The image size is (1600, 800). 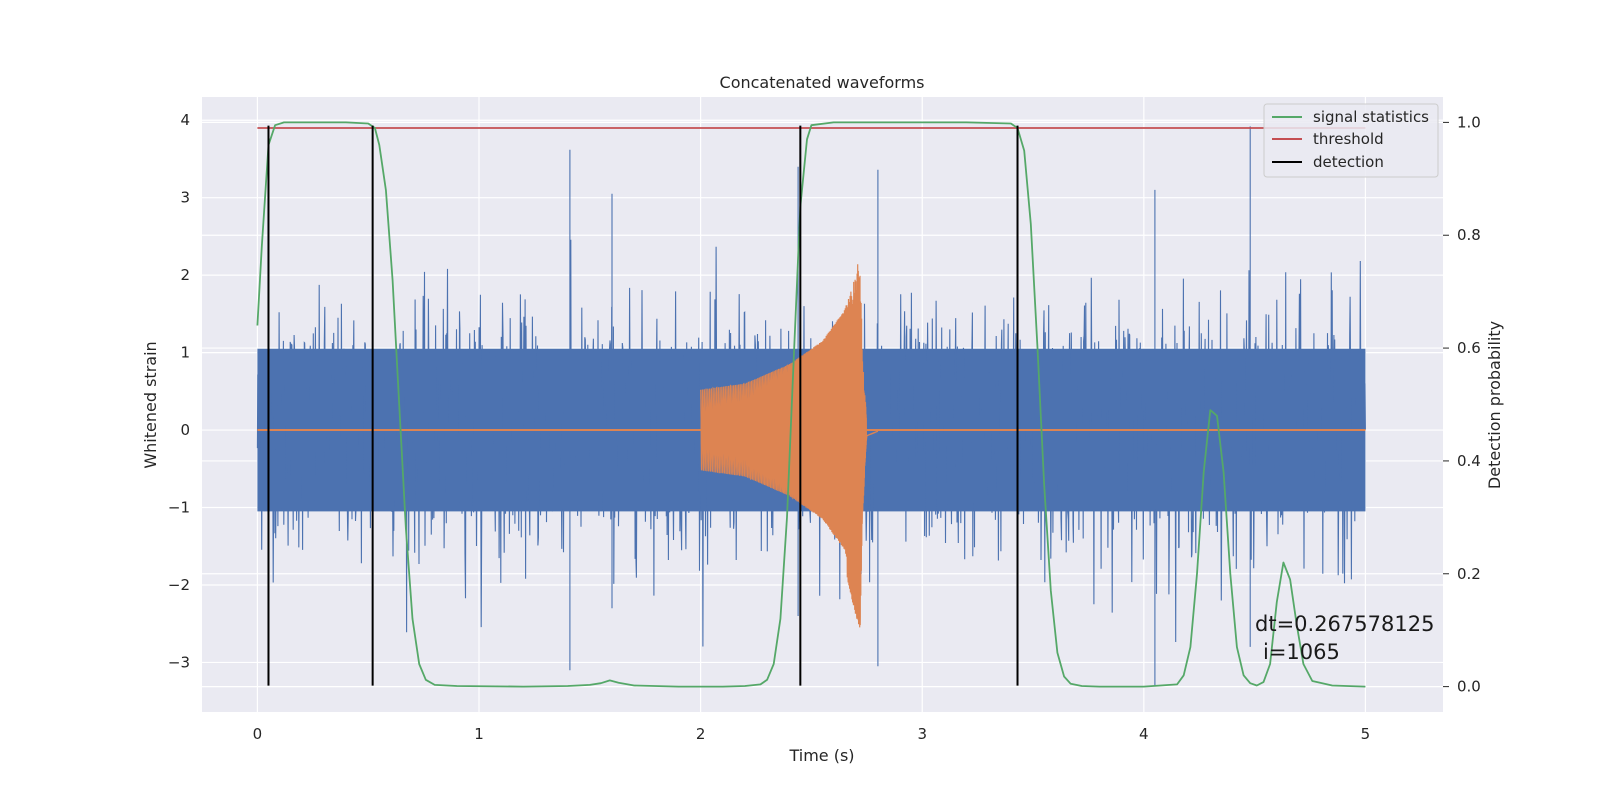 I want to click on annotation-dt: dt=0.267578125, so click(x=1344, y=624).